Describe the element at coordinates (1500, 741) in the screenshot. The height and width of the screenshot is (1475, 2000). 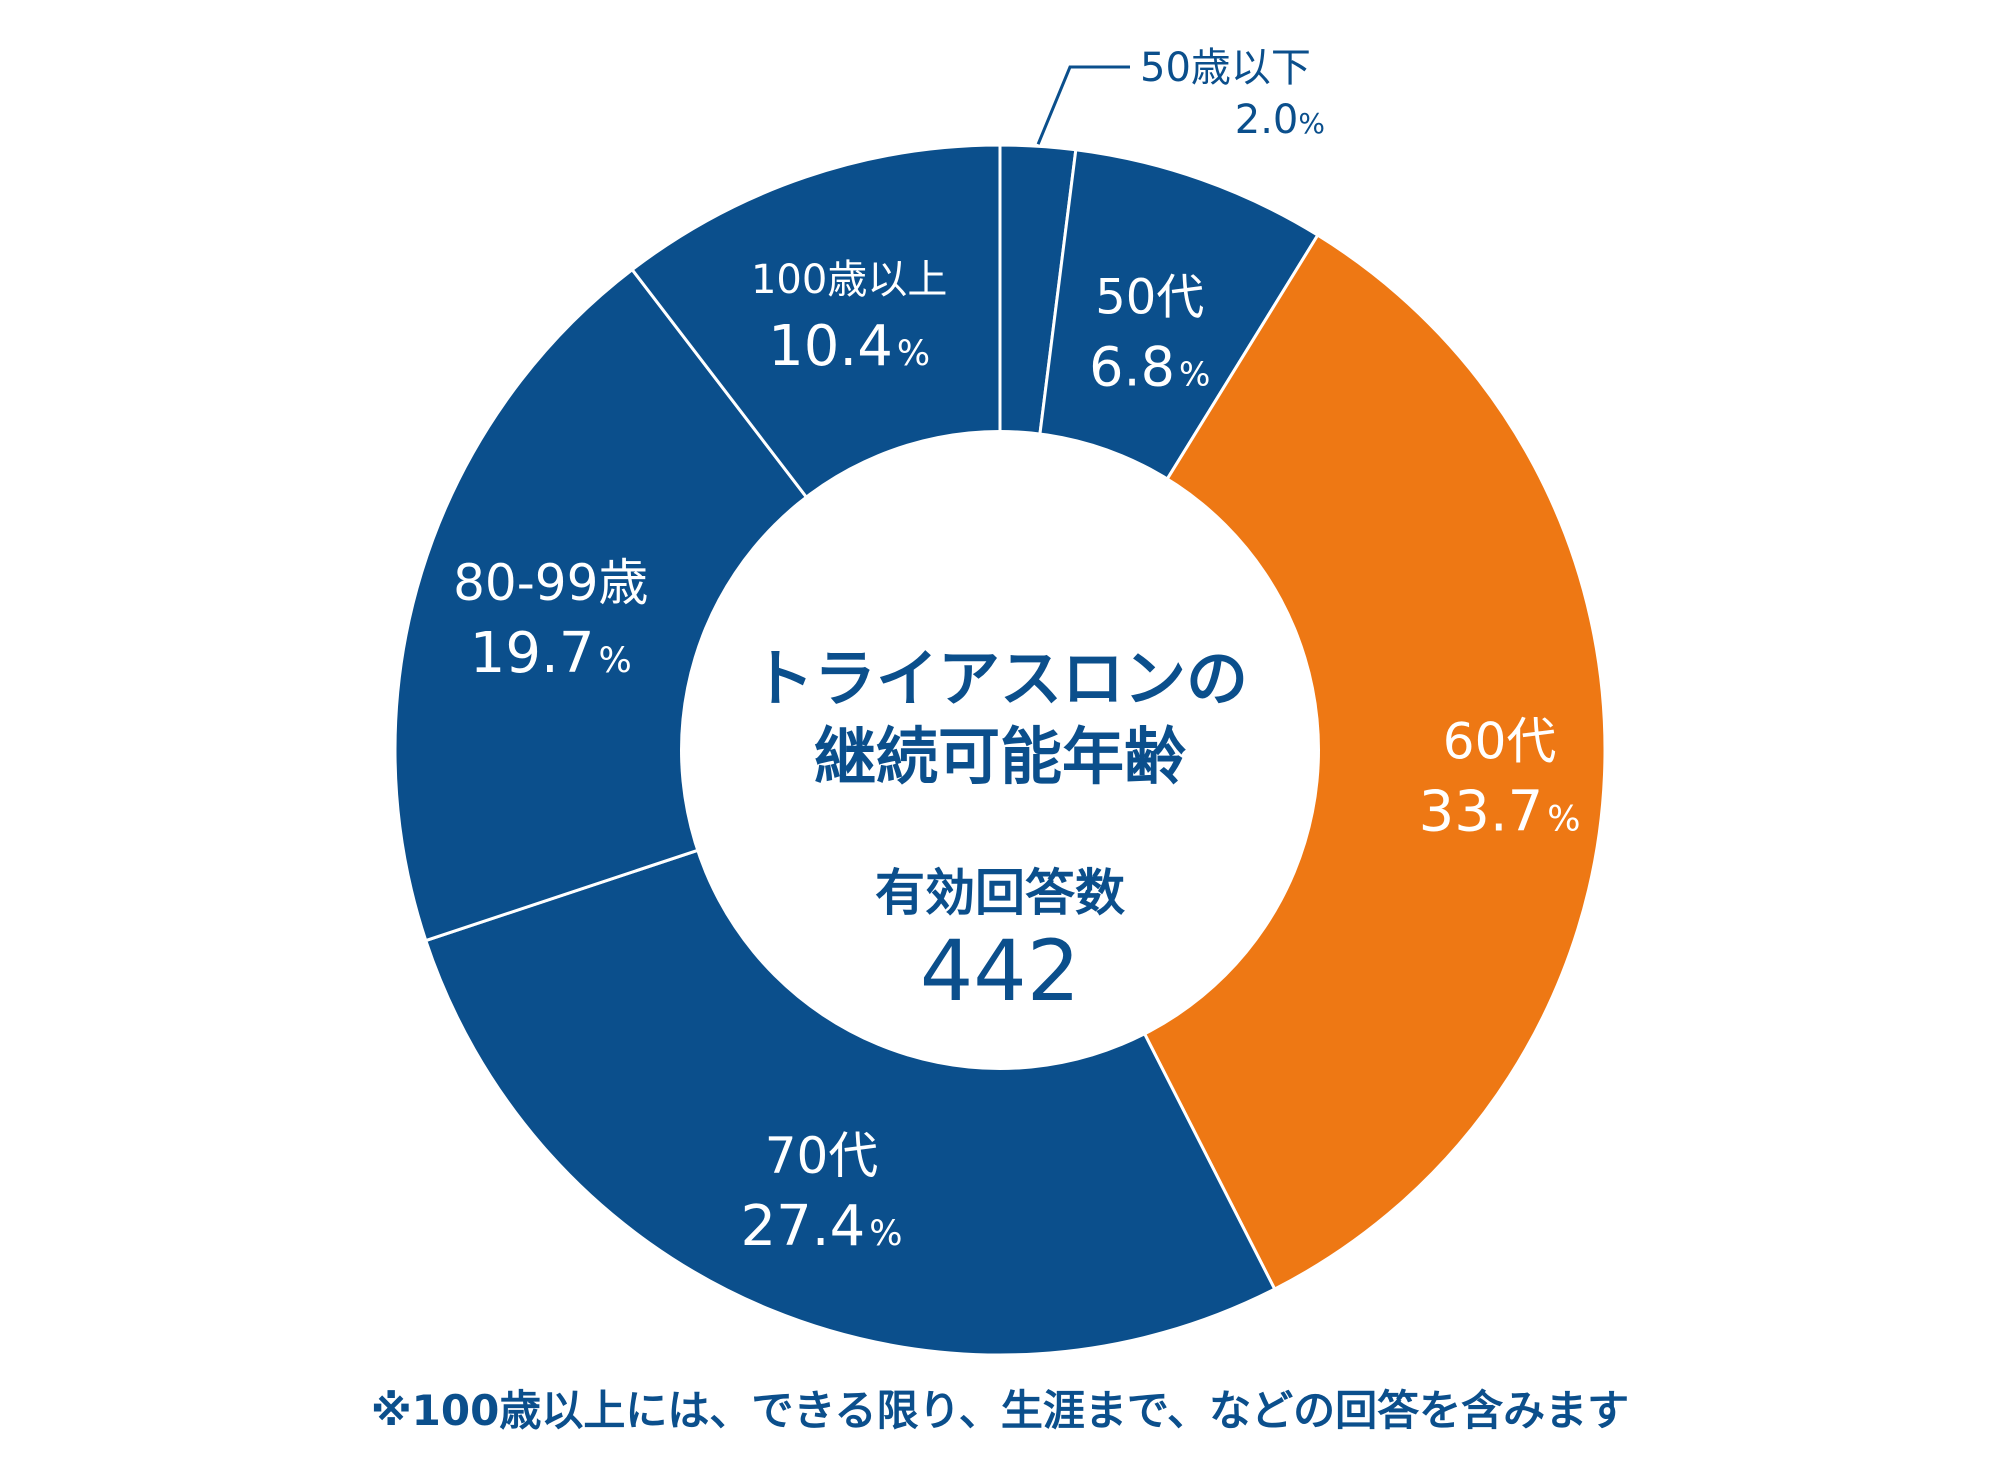
I see `slice-label-name: 60代` at that location.